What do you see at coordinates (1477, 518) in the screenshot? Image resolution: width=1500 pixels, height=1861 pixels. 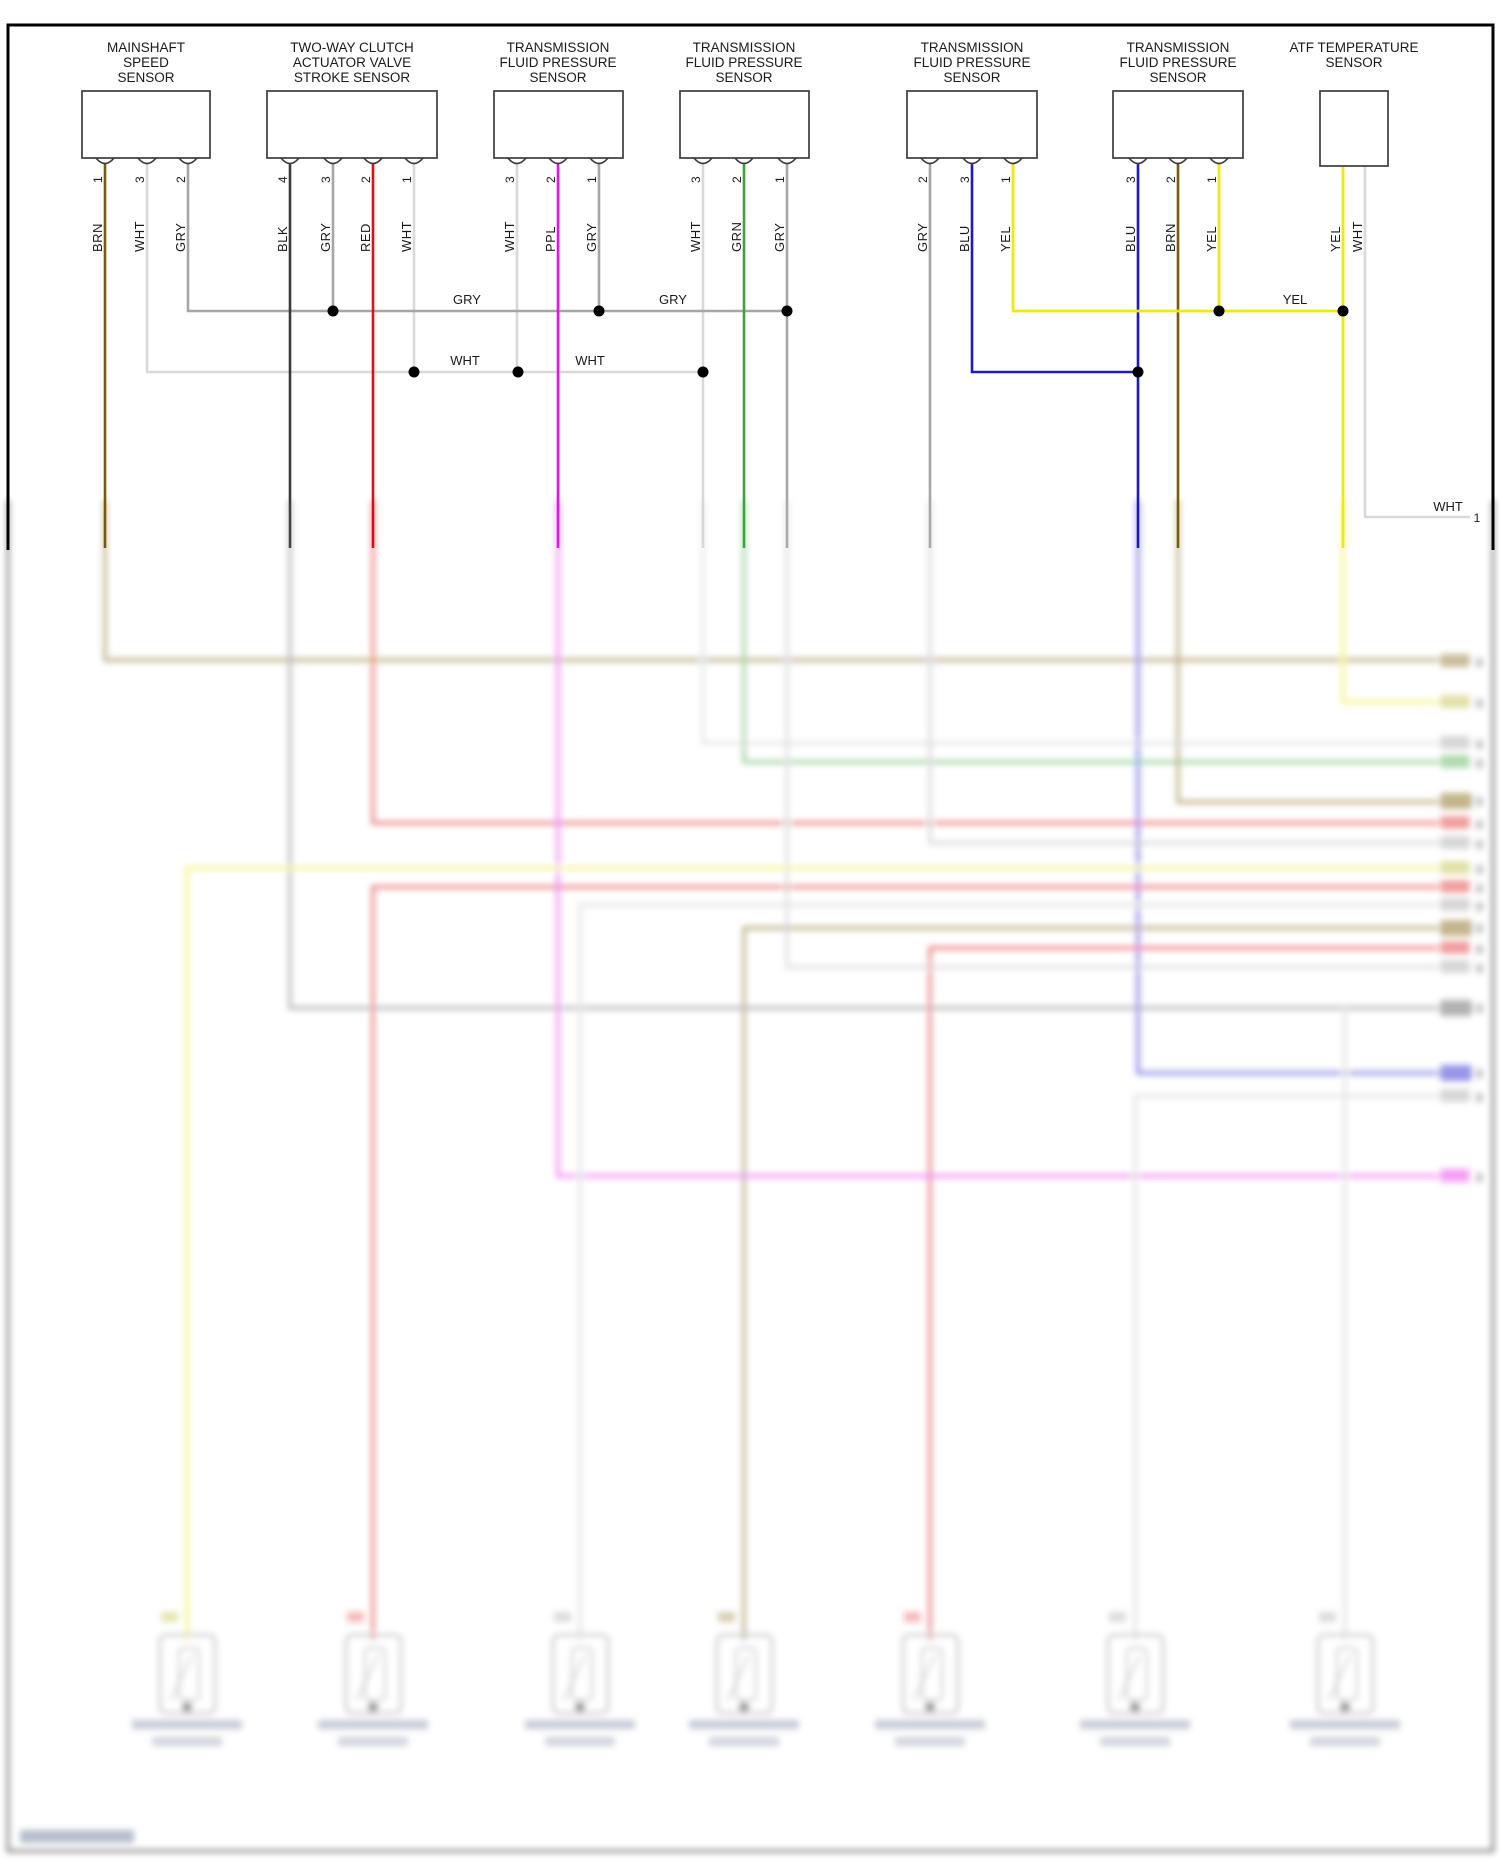 I see `edge-pin-number: 1` at bounding box center [1477, 518].